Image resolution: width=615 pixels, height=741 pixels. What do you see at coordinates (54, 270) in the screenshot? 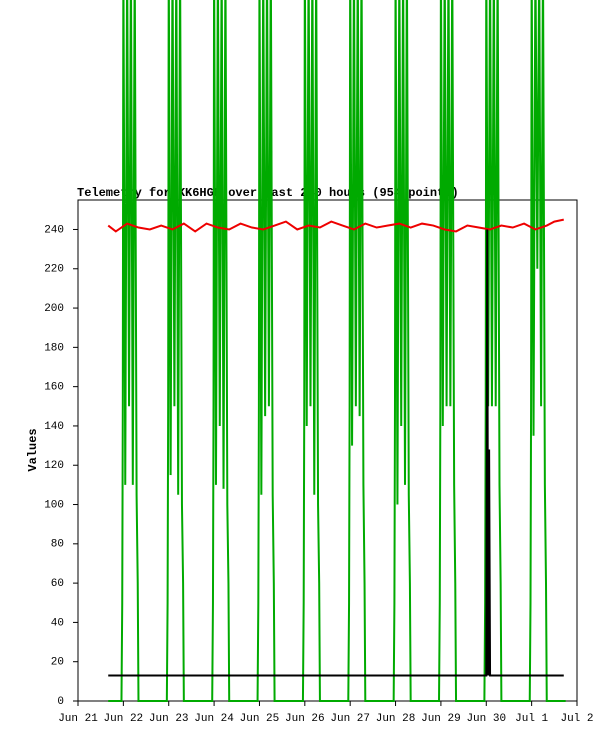
I see `y-tick-label: 220` at bounding box center [54, 270].